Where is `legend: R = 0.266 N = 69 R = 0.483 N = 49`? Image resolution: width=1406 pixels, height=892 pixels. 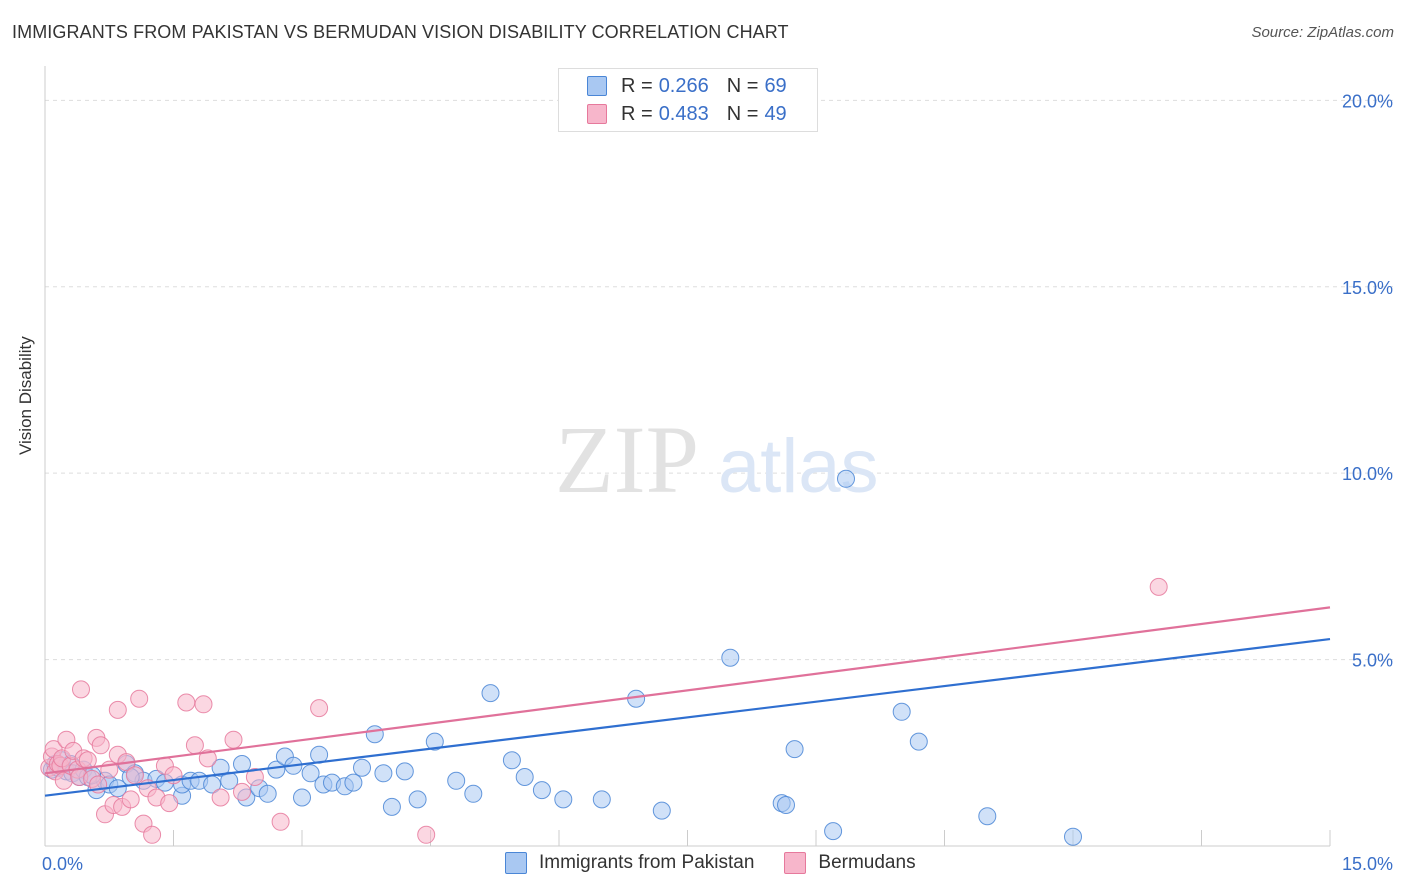 legend: R = 0.266 N = 69 R = 0.483 N = 49 is located at coordinates (688, 100).